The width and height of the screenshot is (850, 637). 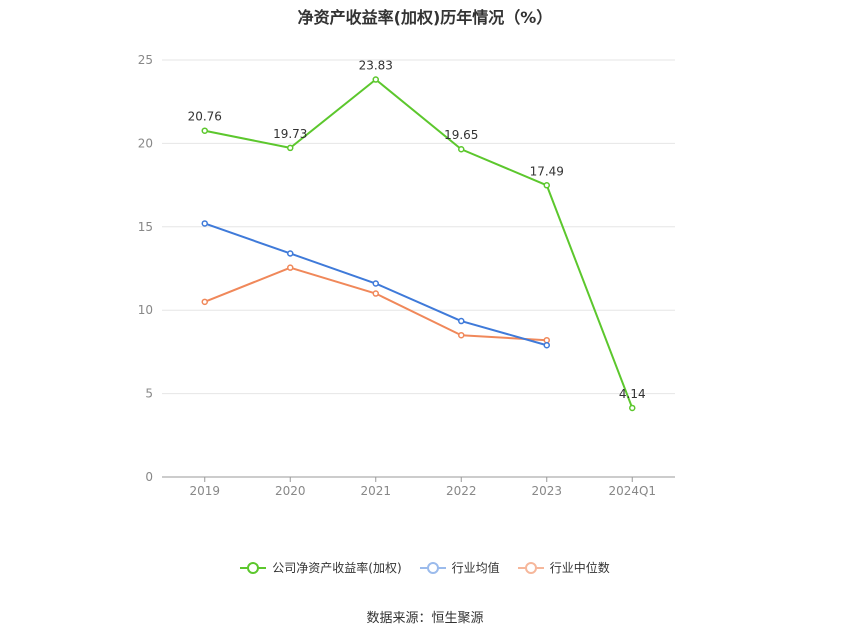 What do you see at coordinates (204, 491) in the screenshot?
I see `x-tick-label: 2019` at bounding box center [204, 491].